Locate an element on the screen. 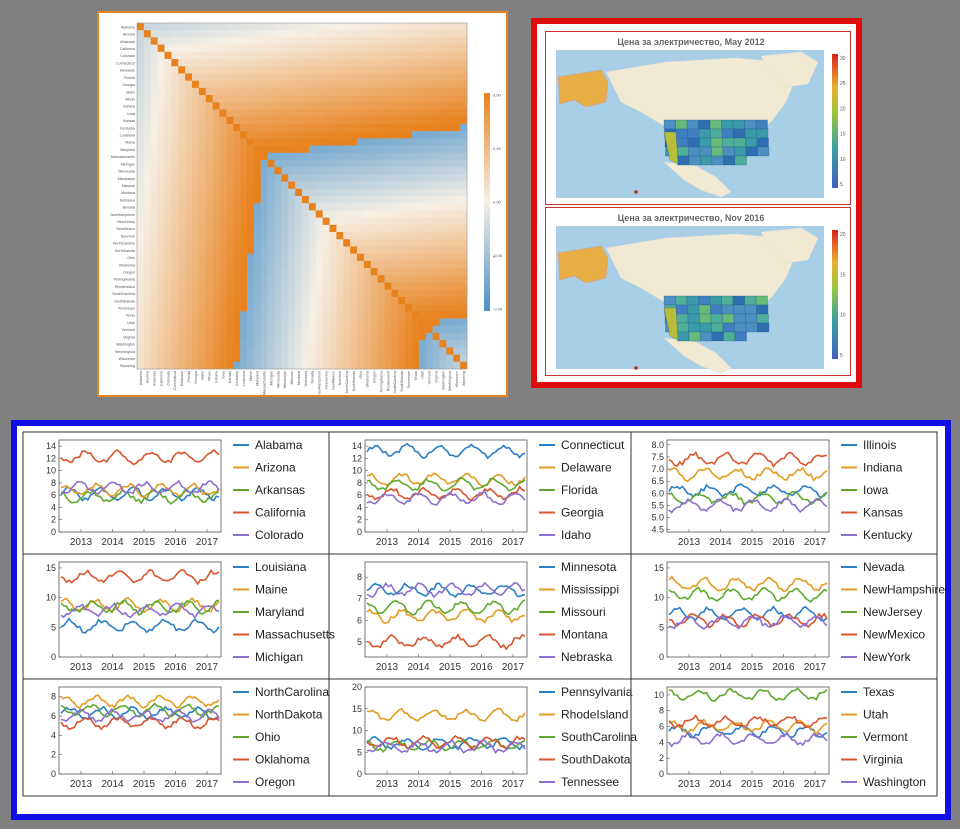 Image resolution: width=960 pixels, height=829 pixels. heatmap-col-label: Montana is located at coordinates (299, 378).